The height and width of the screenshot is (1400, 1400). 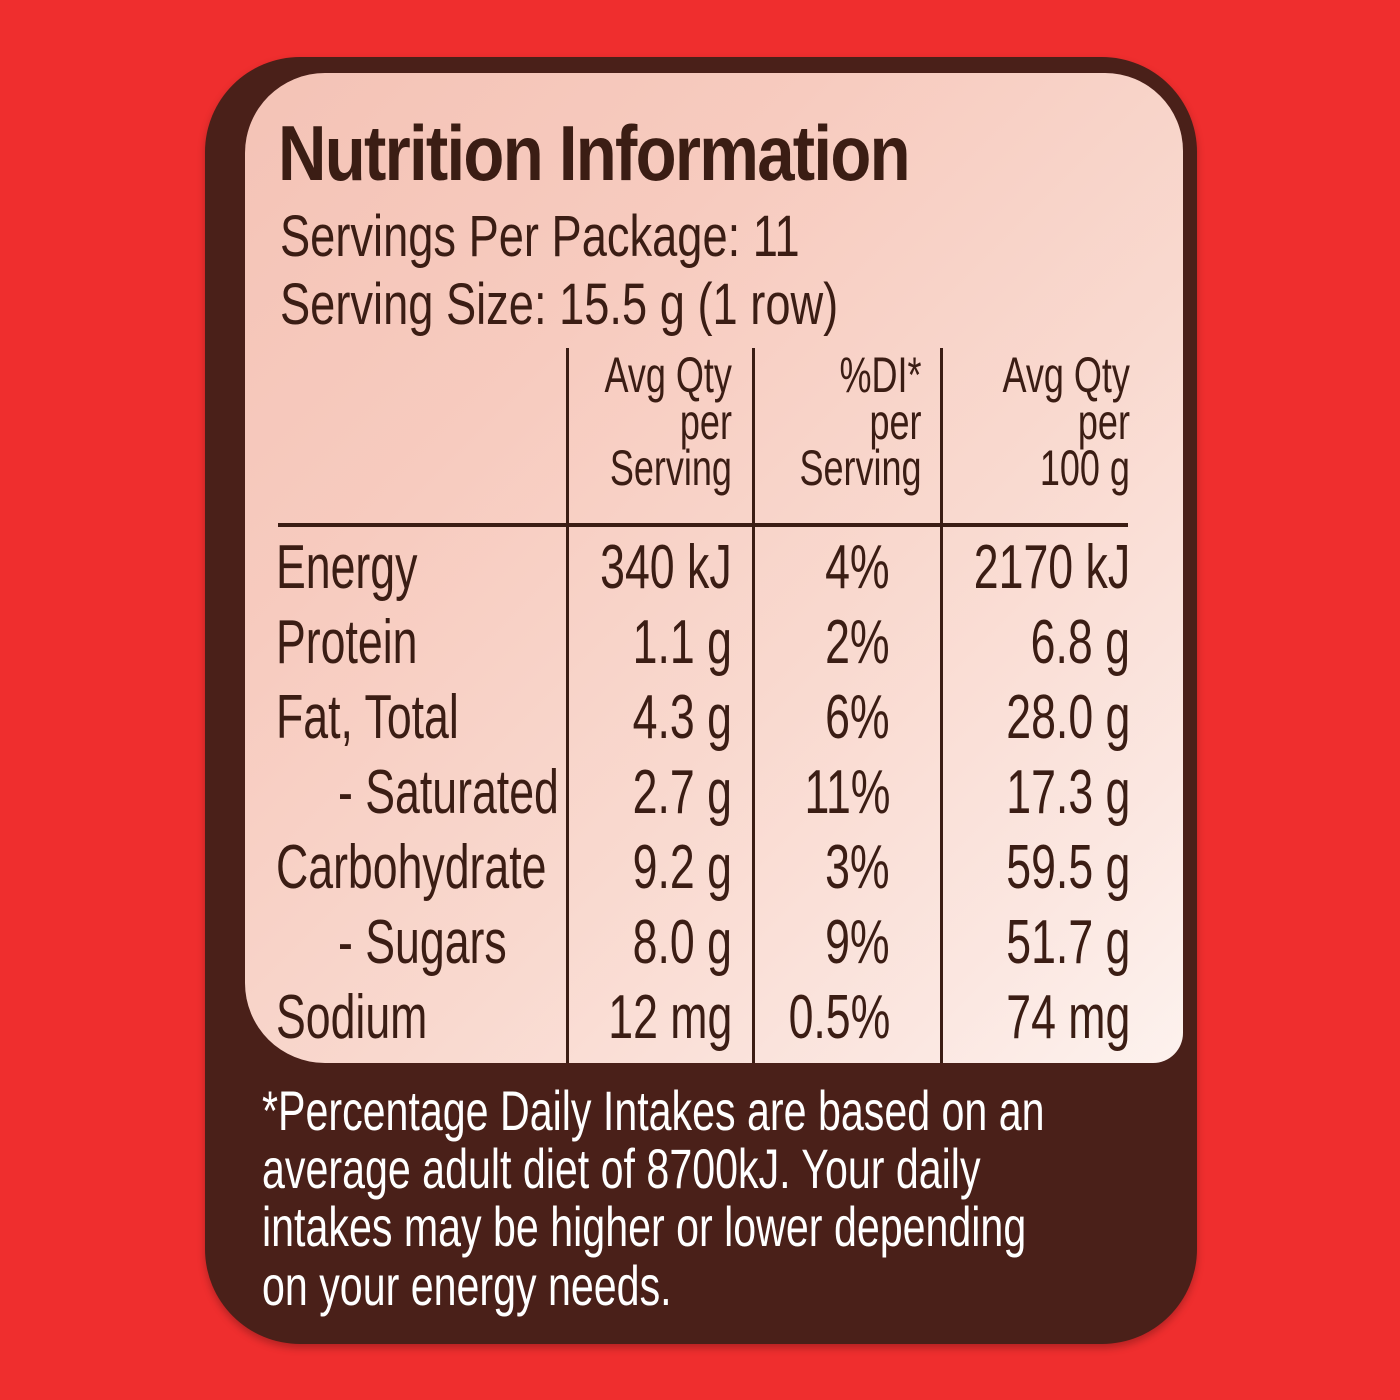 What do you see at coordinates (857, 867) in the screenshot?
I see `di-value: 3%` at bounding box center [857, 867].